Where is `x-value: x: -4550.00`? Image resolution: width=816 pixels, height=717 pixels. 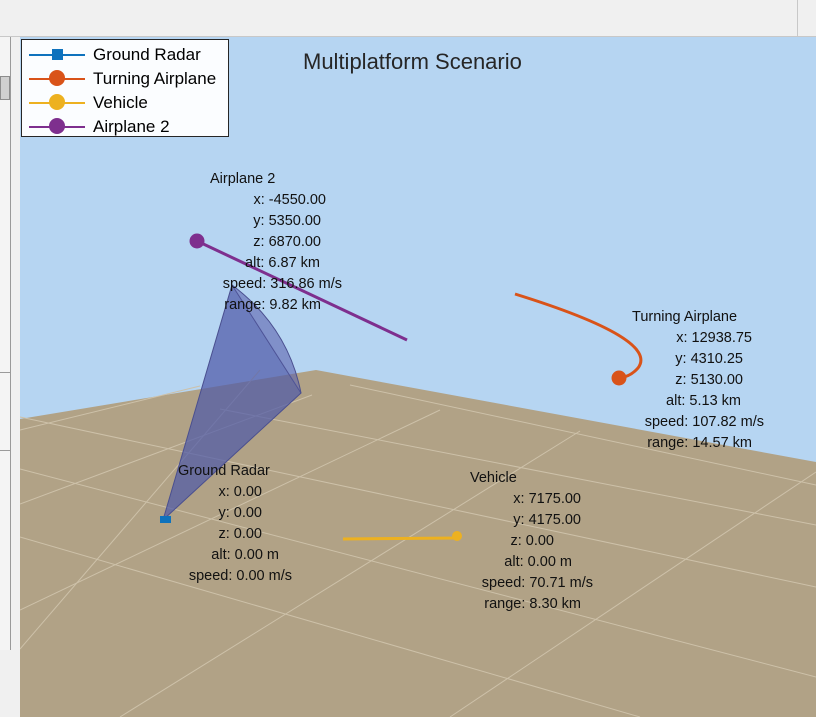
x-value: x: -4550.00 is located at coordinates (289, 200).